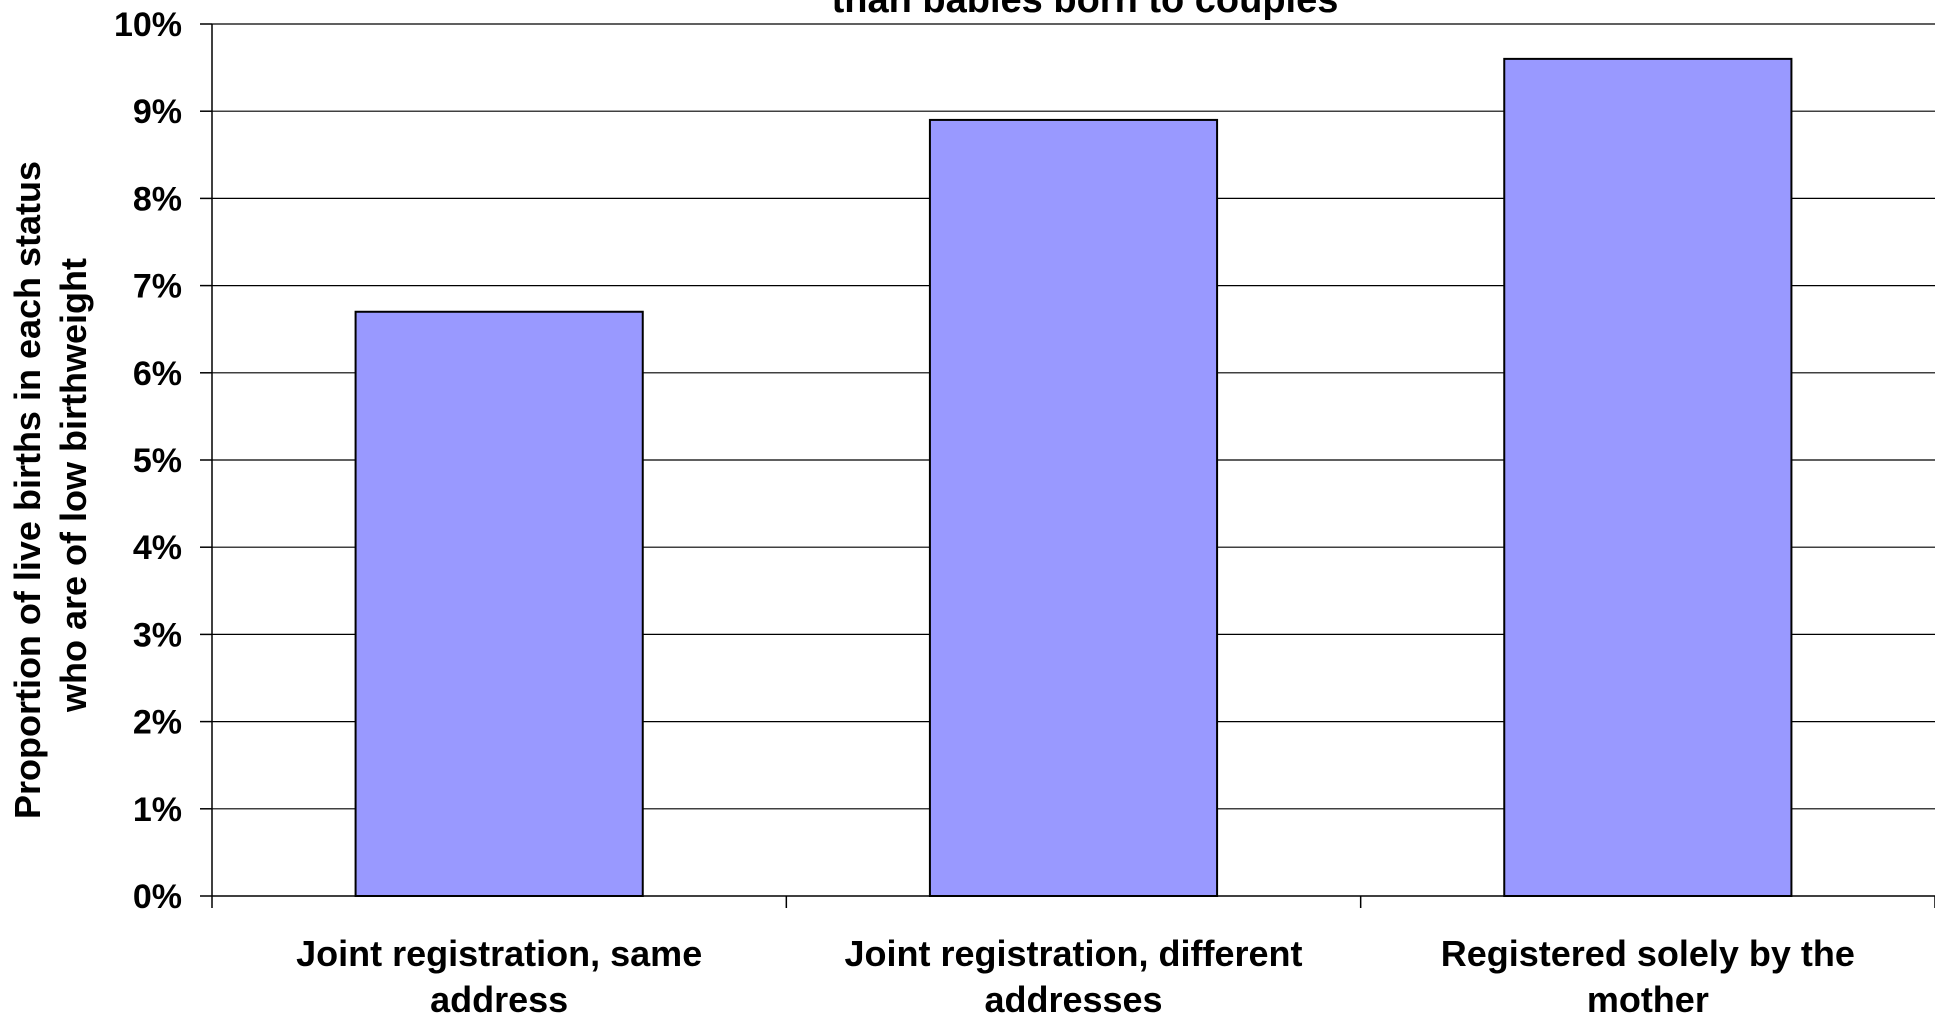  Describe the element at coordinates (1073, 998) in the screenshot. I see `x-category-label-line: addresses` at that location.